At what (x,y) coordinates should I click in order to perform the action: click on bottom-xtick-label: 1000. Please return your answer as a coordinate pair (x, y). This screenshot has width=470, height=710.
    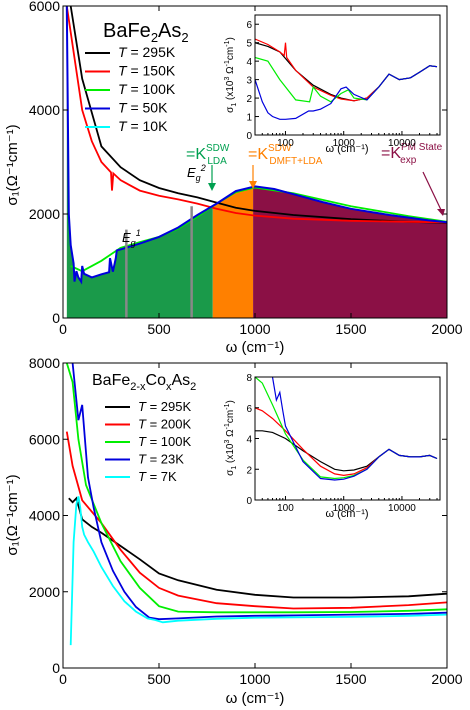
    Looking at the image, I should click on (254, 679).